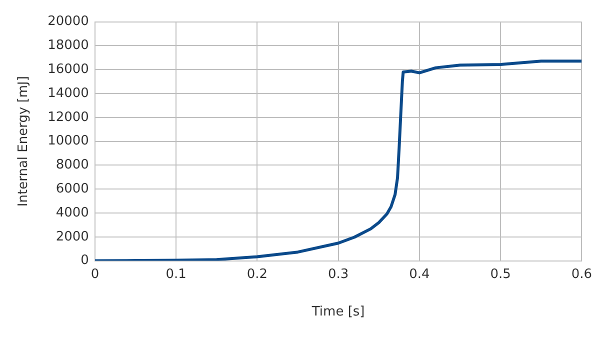 The height and width of the screenshot is (340, 605). I want to click on y-tick-label: 0, so click(84, 260).